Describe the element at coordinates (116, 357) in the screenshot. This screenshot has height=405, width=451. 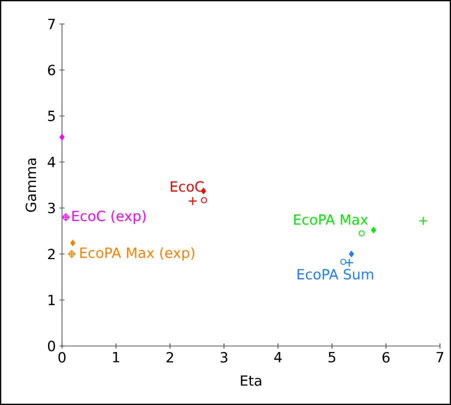
I see `x-tick-label: 1` at that location.